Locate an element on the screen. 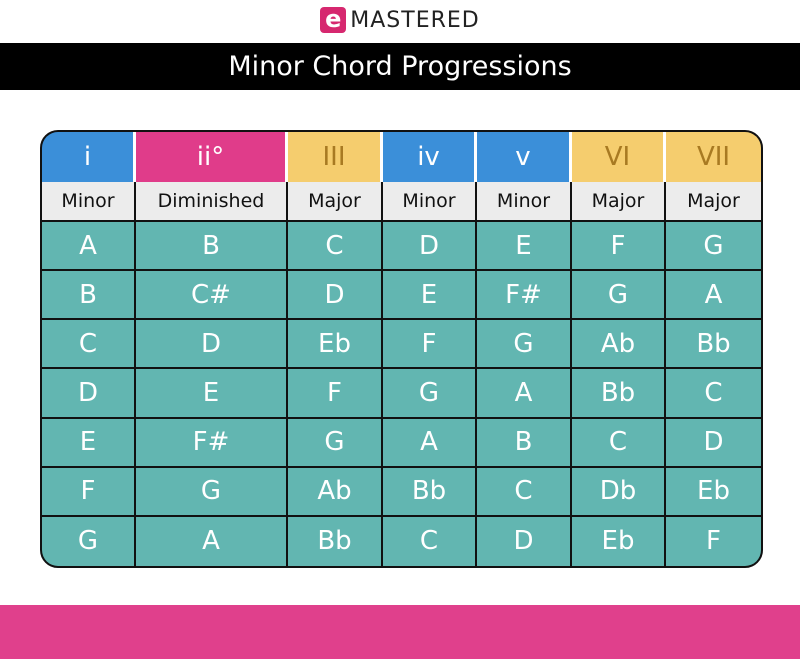 The height and width of the screenshot is (659, 800). numeral-header: v is located at coordinates (524, 157).